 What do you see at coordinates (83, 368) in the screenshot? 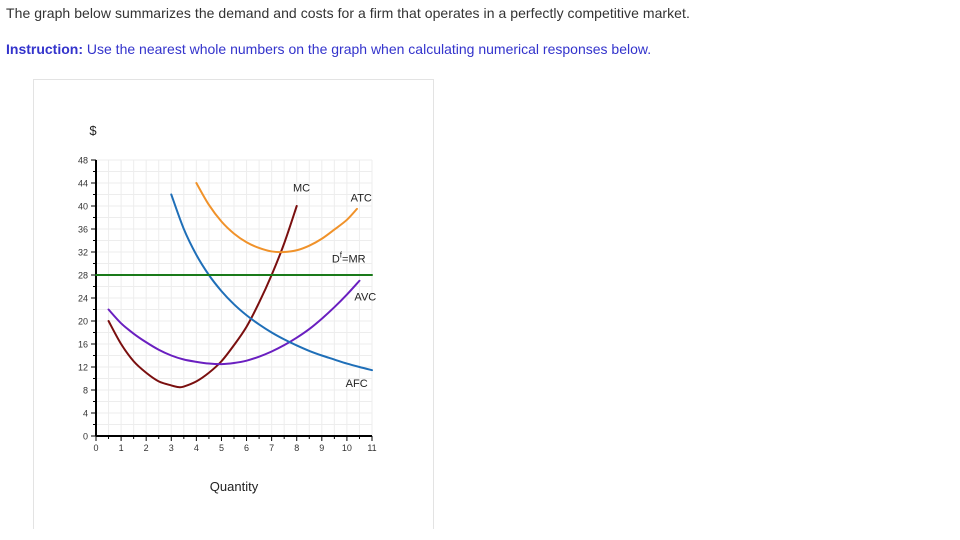
I see `y-tick-label: 12` at bounding box center [83, 368].